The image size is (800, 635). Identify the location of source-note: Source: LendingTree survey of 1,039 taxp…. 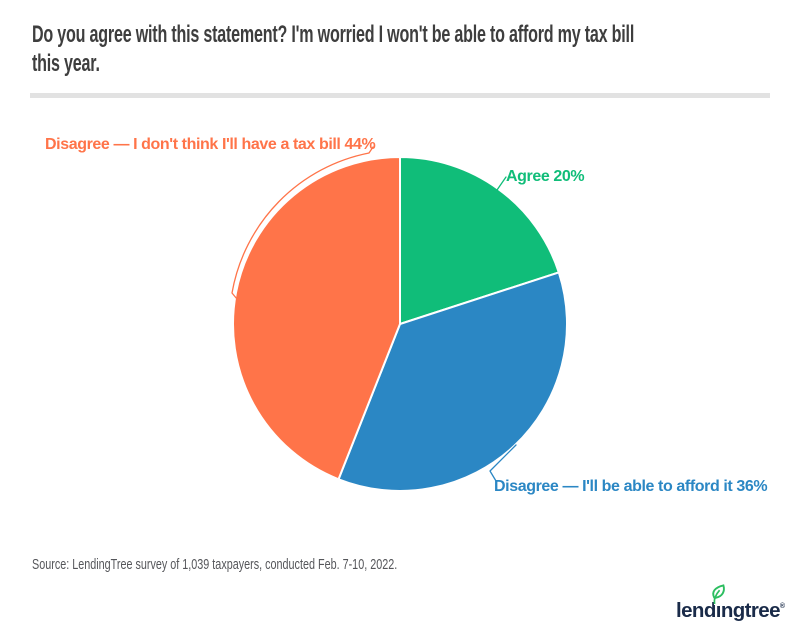
(215, 564).